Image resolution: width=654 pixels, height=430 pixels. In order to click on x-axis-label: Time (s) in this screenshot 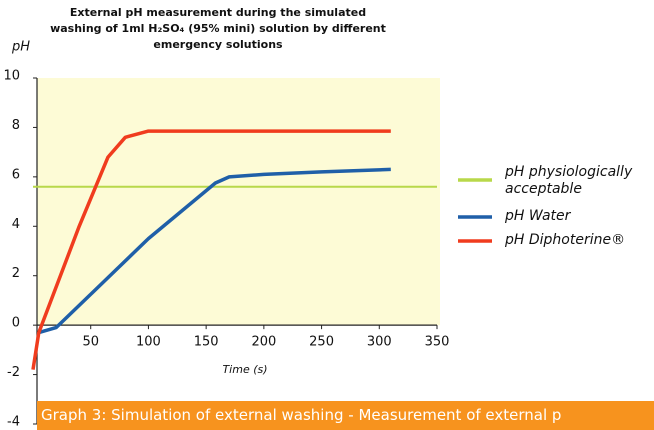, I will do `click(244, 369)`.